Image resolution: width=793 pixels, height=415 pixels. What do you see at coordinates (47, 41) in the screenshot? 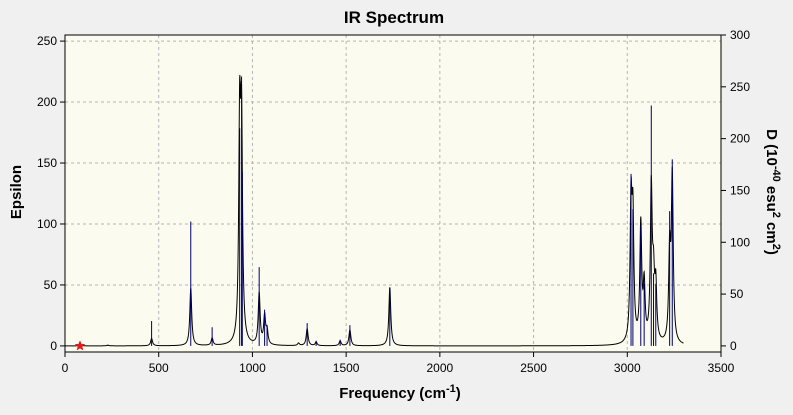
I see `y-tick-label: 250` at bounding box center [47, 41].